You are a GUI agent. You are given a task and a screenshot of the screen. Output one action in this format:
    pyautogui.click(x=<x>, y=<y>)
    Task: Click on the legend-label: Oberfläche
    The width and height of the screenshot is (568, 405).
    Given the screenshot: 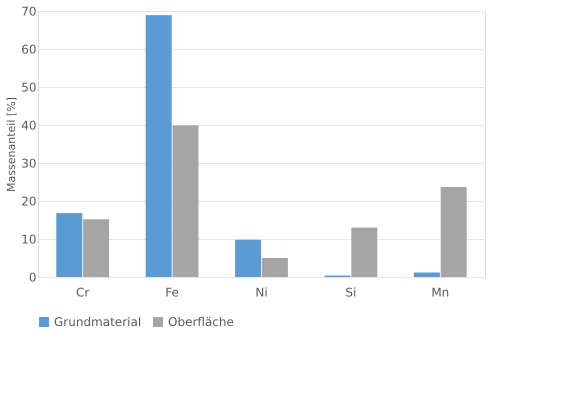 What is the action you would take?
    pyautogui.click(x=201, y=322)
    